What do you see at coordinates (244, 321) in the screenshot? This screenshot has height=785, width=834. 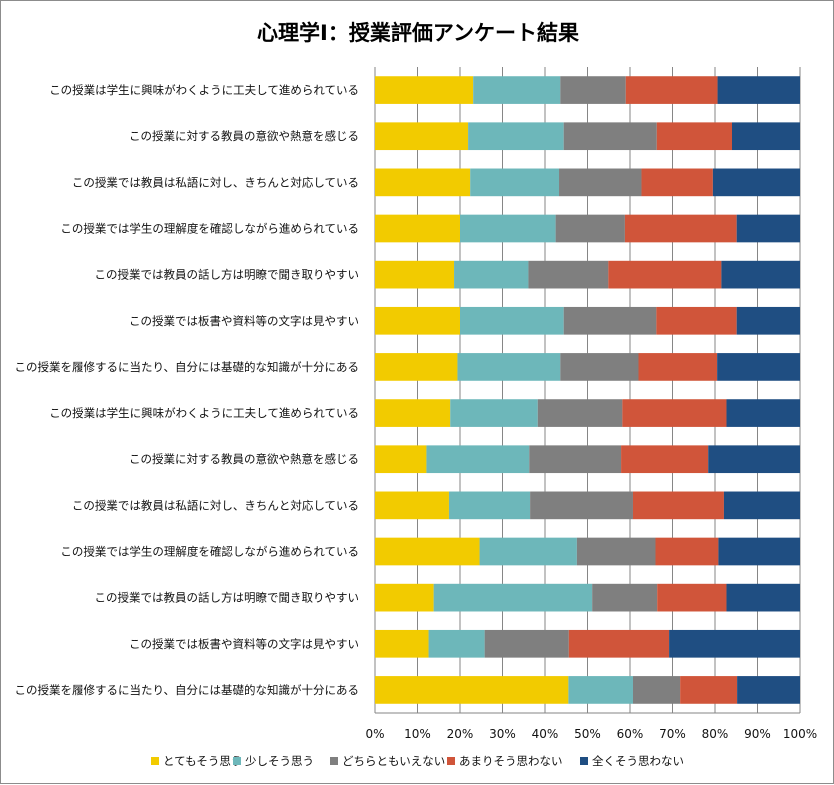 I see `category-label: この授業では板書や資料等の文字は見やすい` at bounding box center [244, 321].